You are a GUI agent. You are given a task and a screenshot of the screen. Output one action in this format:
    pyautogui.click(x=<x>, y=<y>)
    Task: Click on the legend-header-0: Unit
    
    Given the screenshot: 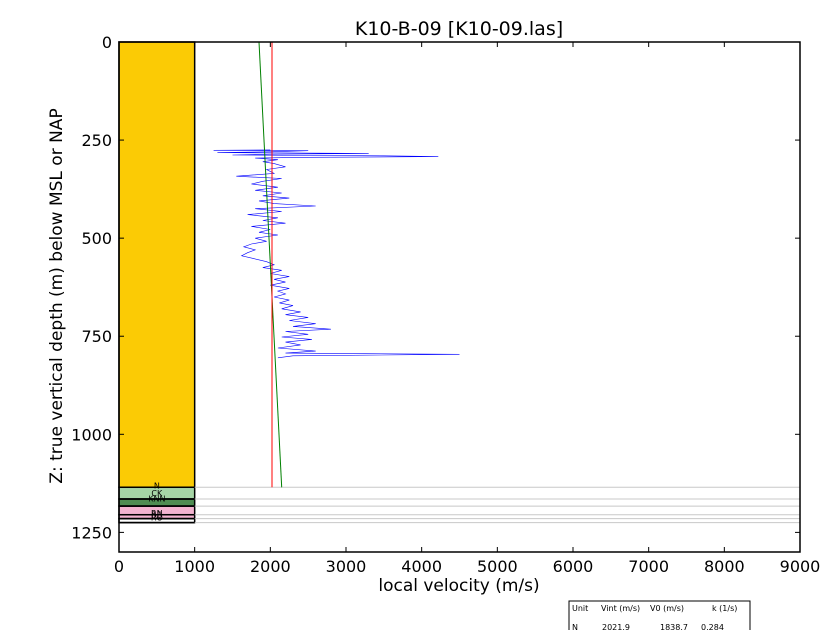 What is the action you would take?
    pyautogui.click(x=580, y=608)
    